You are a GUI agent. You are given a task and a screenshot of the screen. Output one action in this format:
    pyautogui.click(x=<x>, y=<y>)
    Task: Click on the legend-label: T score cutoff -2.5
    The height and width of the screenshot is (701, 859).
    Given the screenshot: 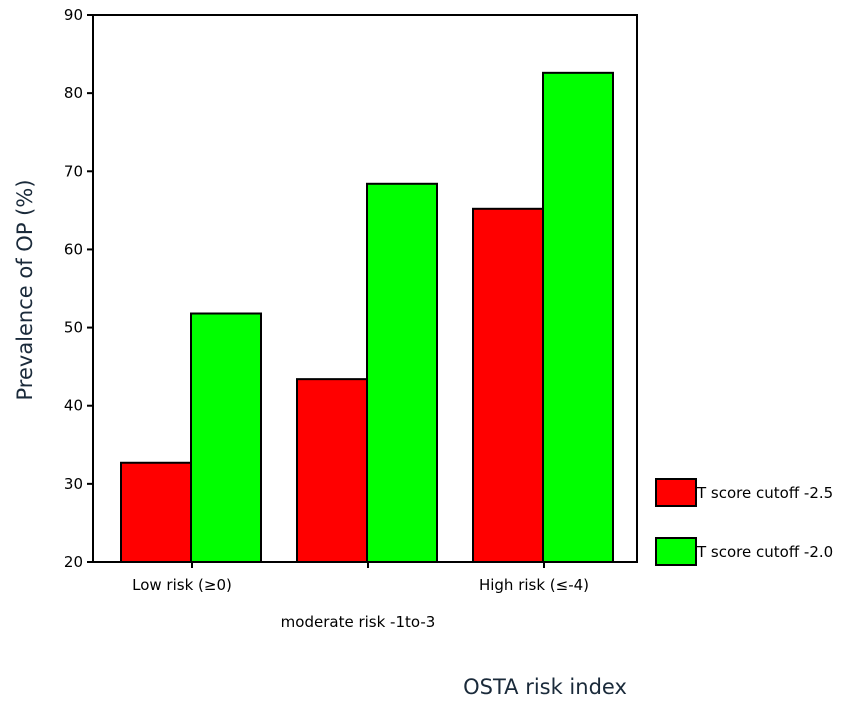 What is the action you would take?
    pyautogui.click(x=764, y=493)
    